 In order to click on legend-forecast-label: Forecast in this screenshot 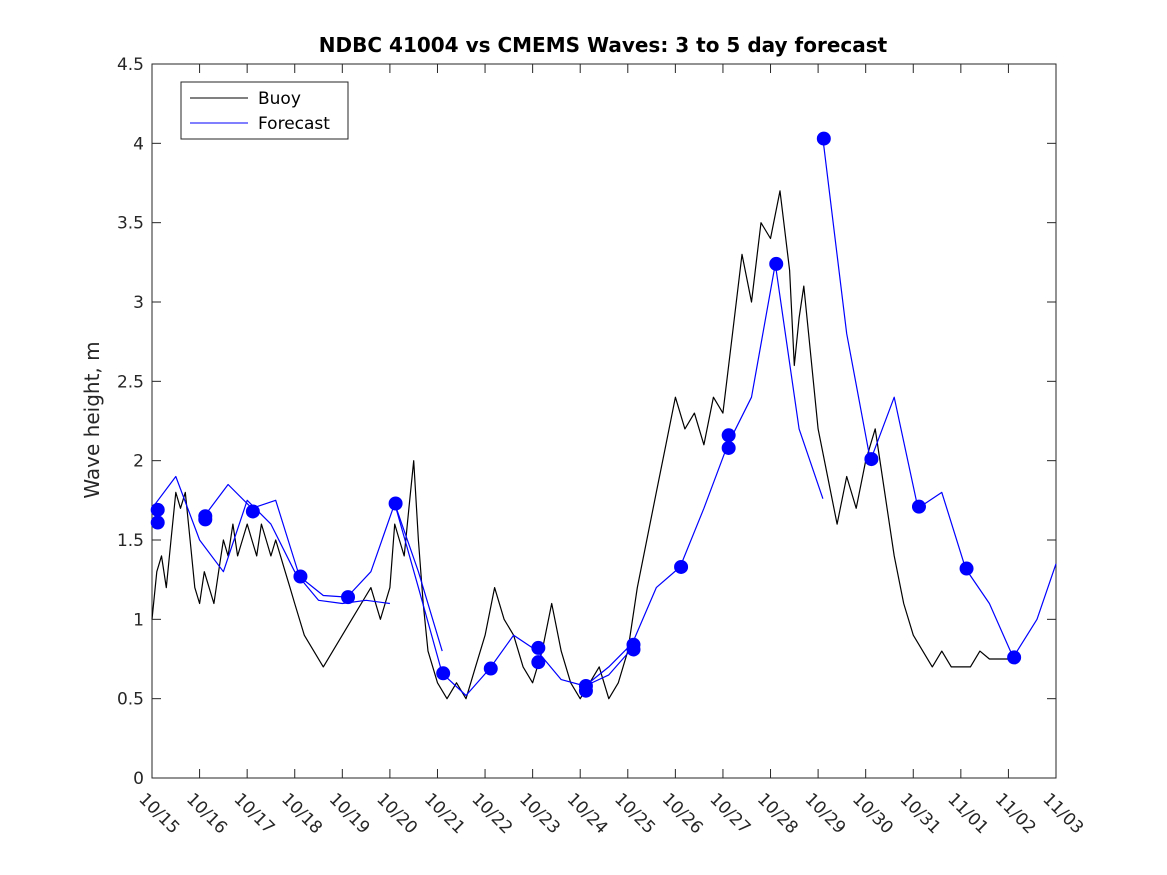, I will do `click(294, 124)`.